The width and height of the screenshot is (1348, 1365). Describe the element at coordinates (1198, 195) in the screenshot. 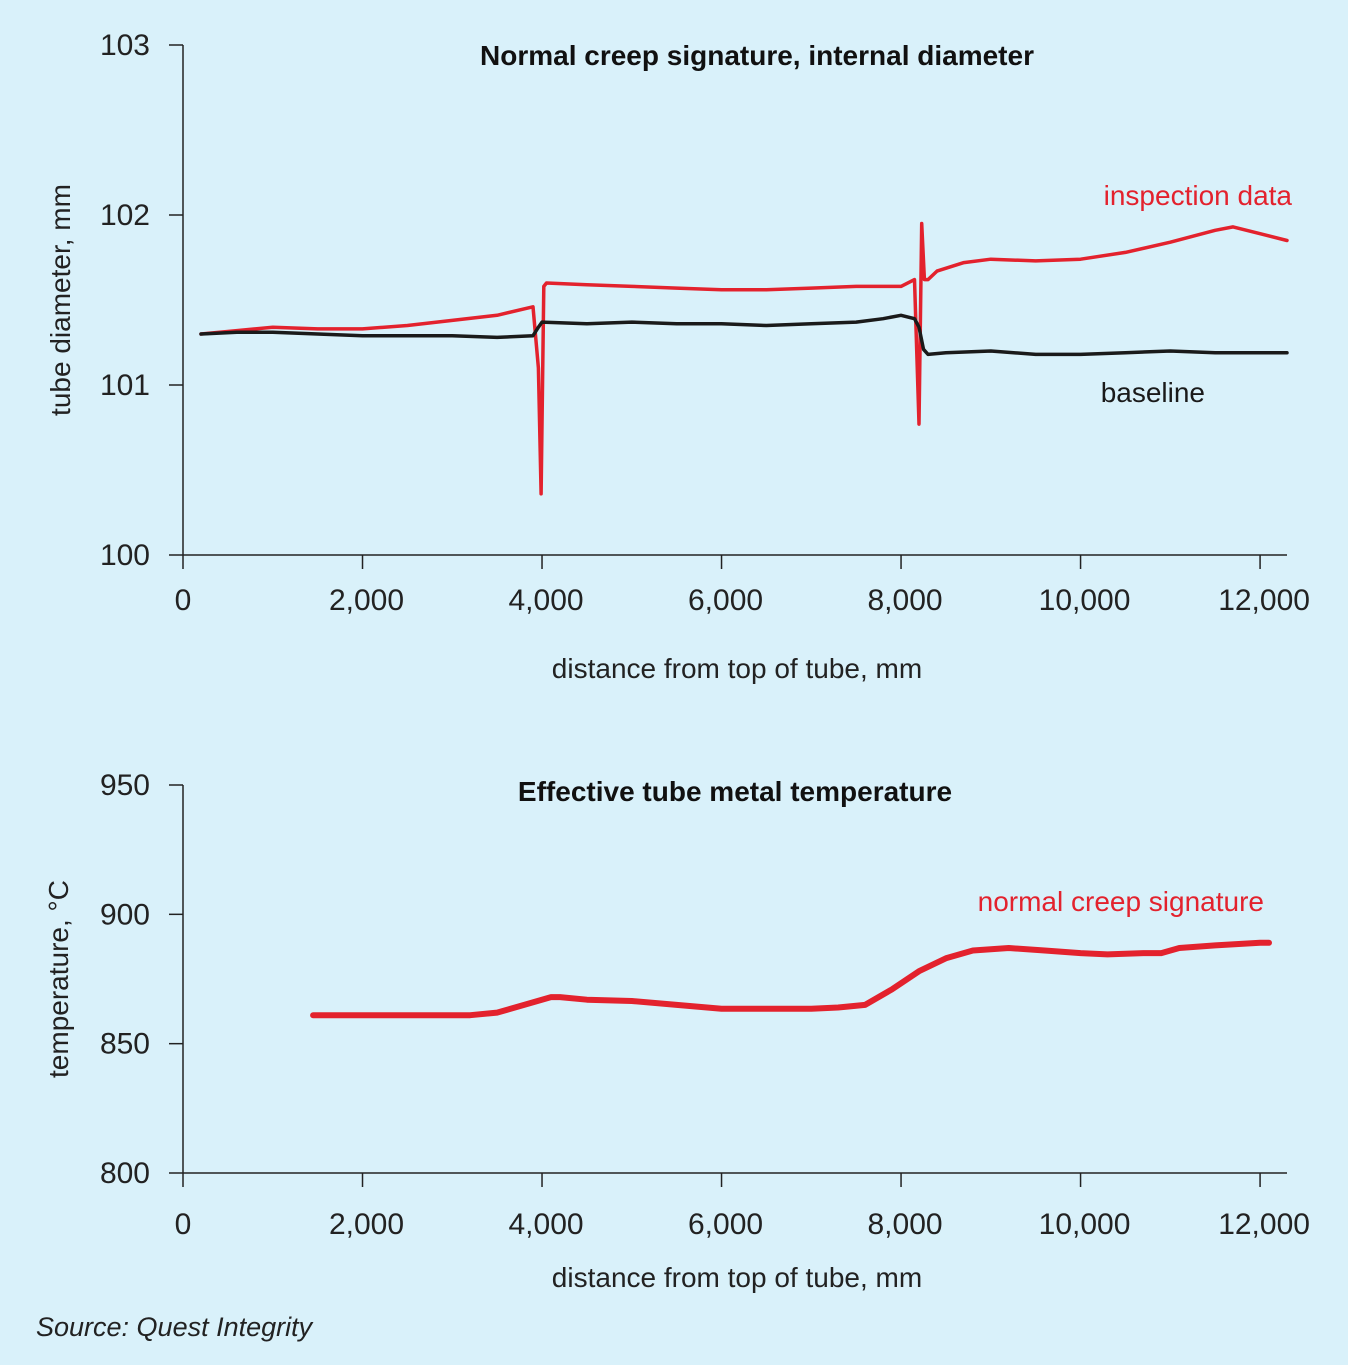

I see `series-label-1: inspection data` at that location.